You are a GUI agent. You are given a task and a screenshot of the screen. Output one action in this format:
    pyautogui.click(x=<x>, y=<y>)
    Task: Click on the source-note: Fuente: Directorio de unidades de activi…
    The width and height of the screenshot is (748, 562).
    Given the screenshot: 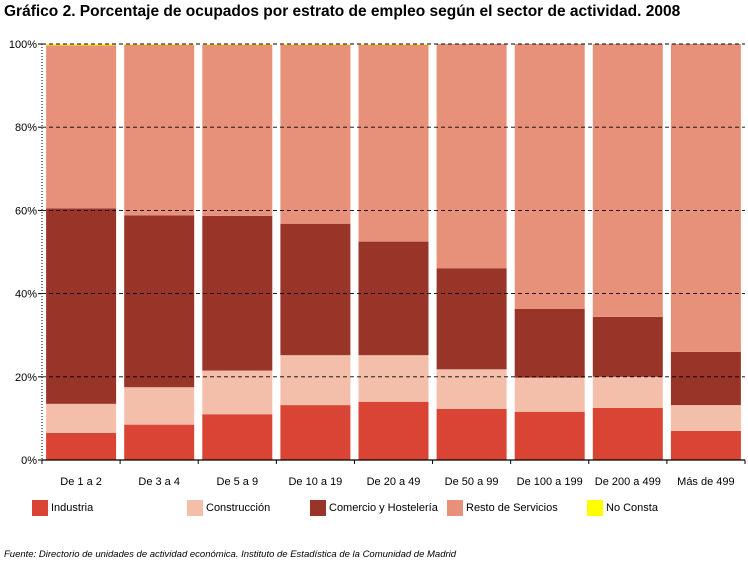 What is the action you would take?
    pyautogui.click(x=230, y=554)
    